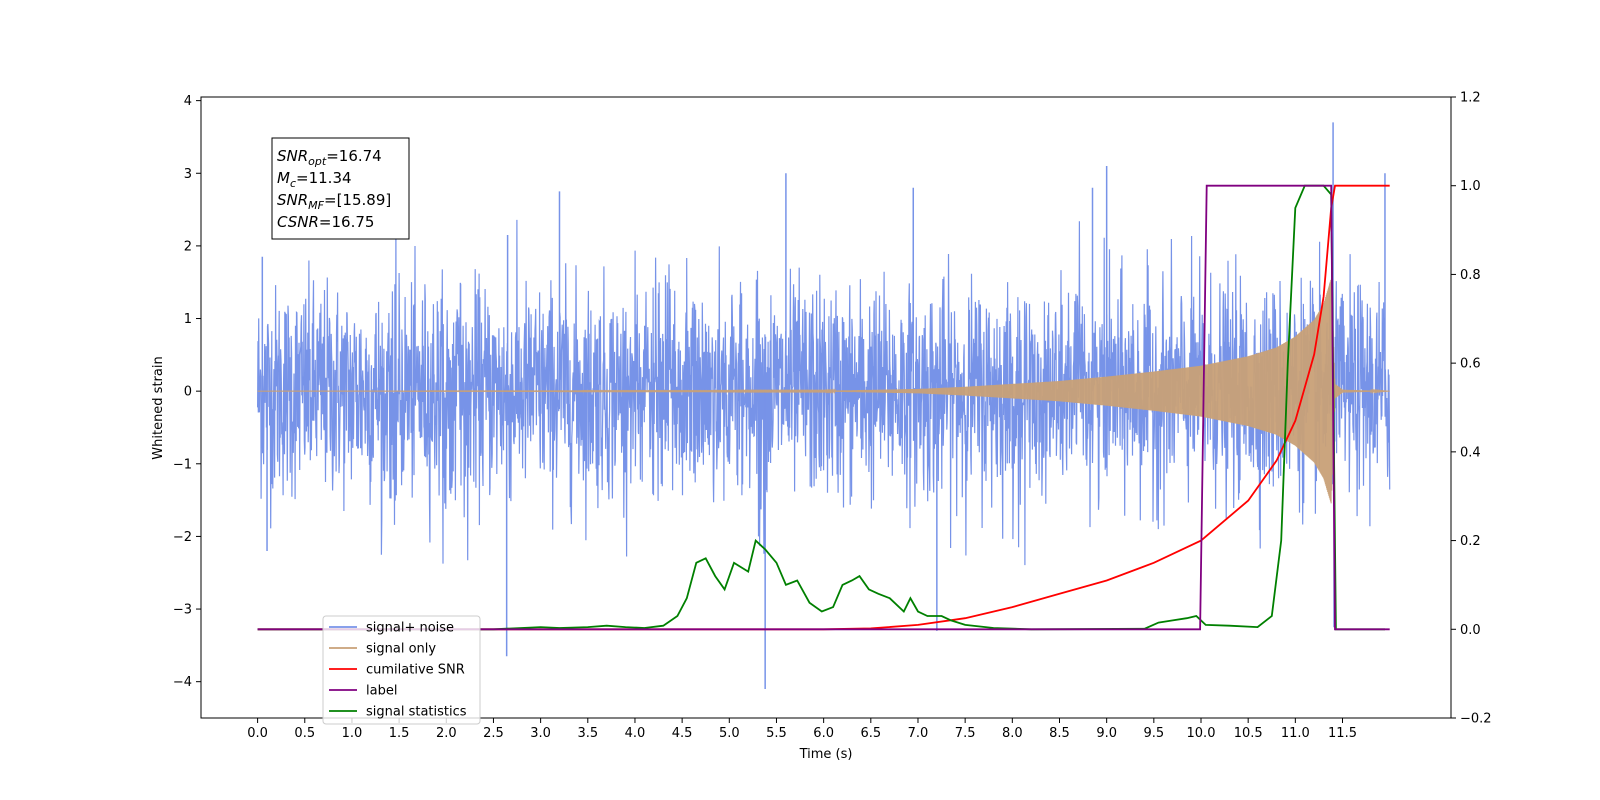 This screenshot has height=800, width=1600. What do you see at coordinates (682, 733) in the screenshot?
I see `x-tick-label: 4.5` at bounding box center [682, 733].